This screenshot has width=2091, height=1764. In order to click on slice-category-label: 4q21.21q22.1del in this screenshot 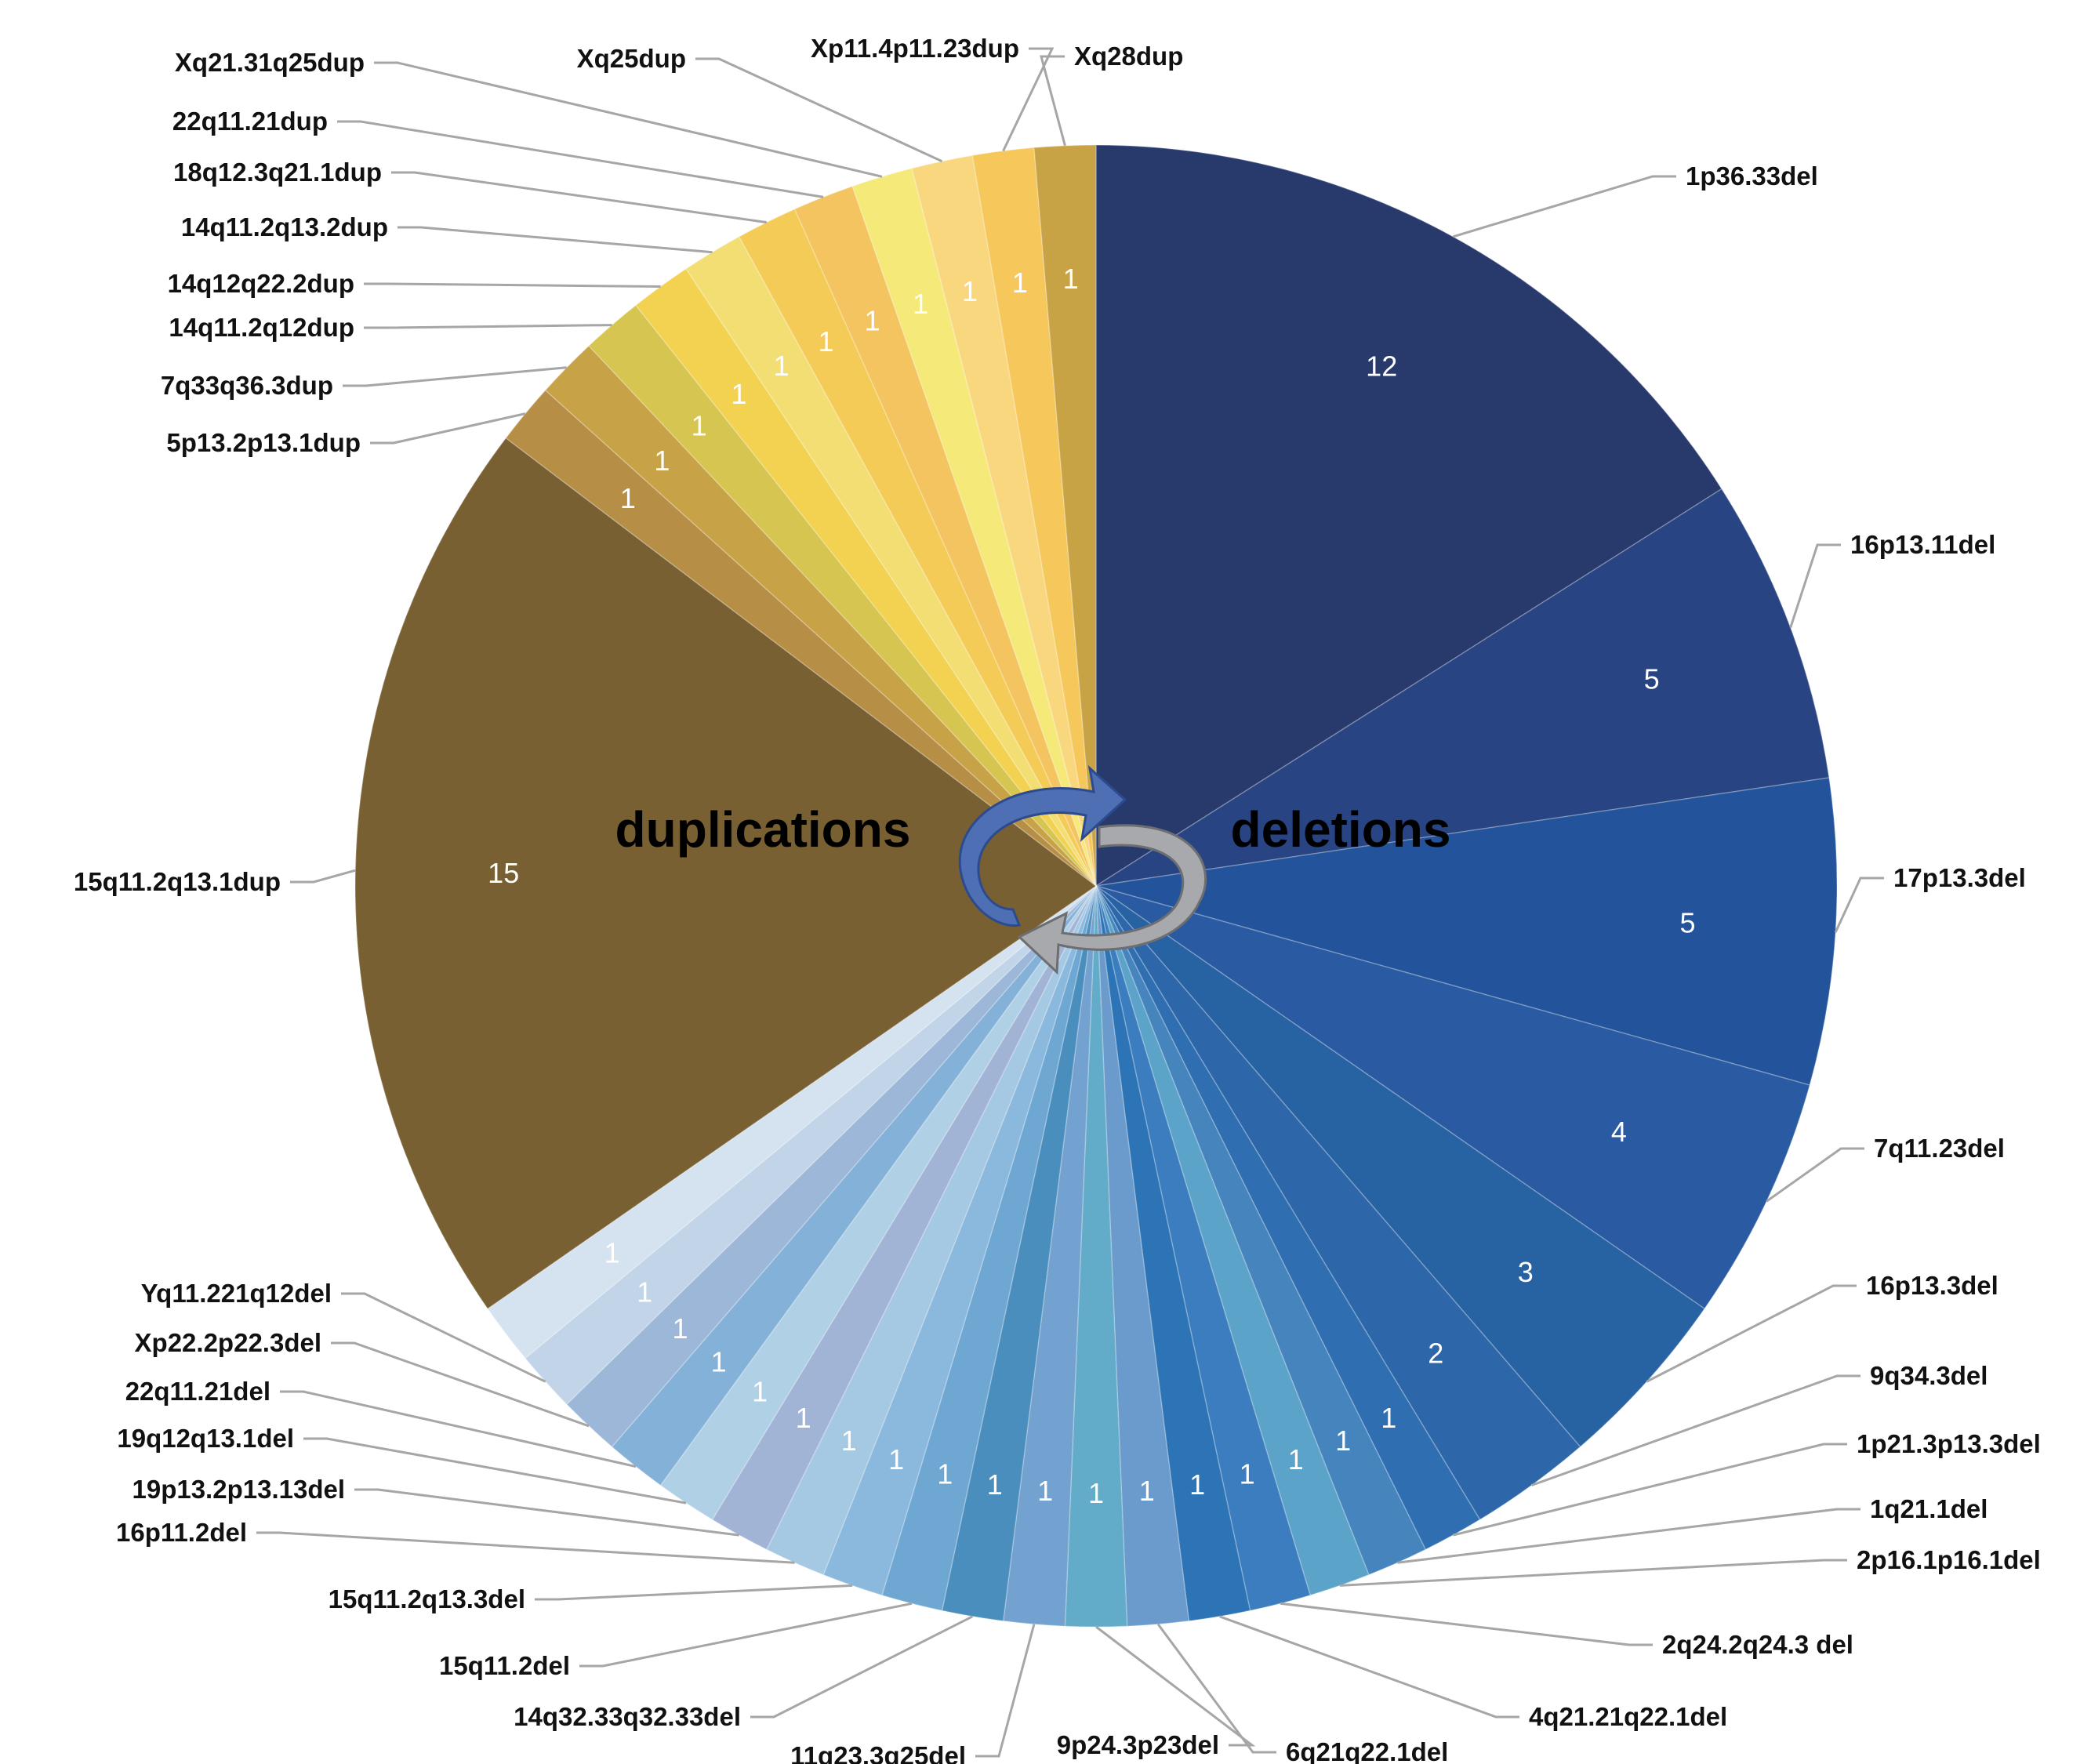, I will do `click(1628, 1716)`.